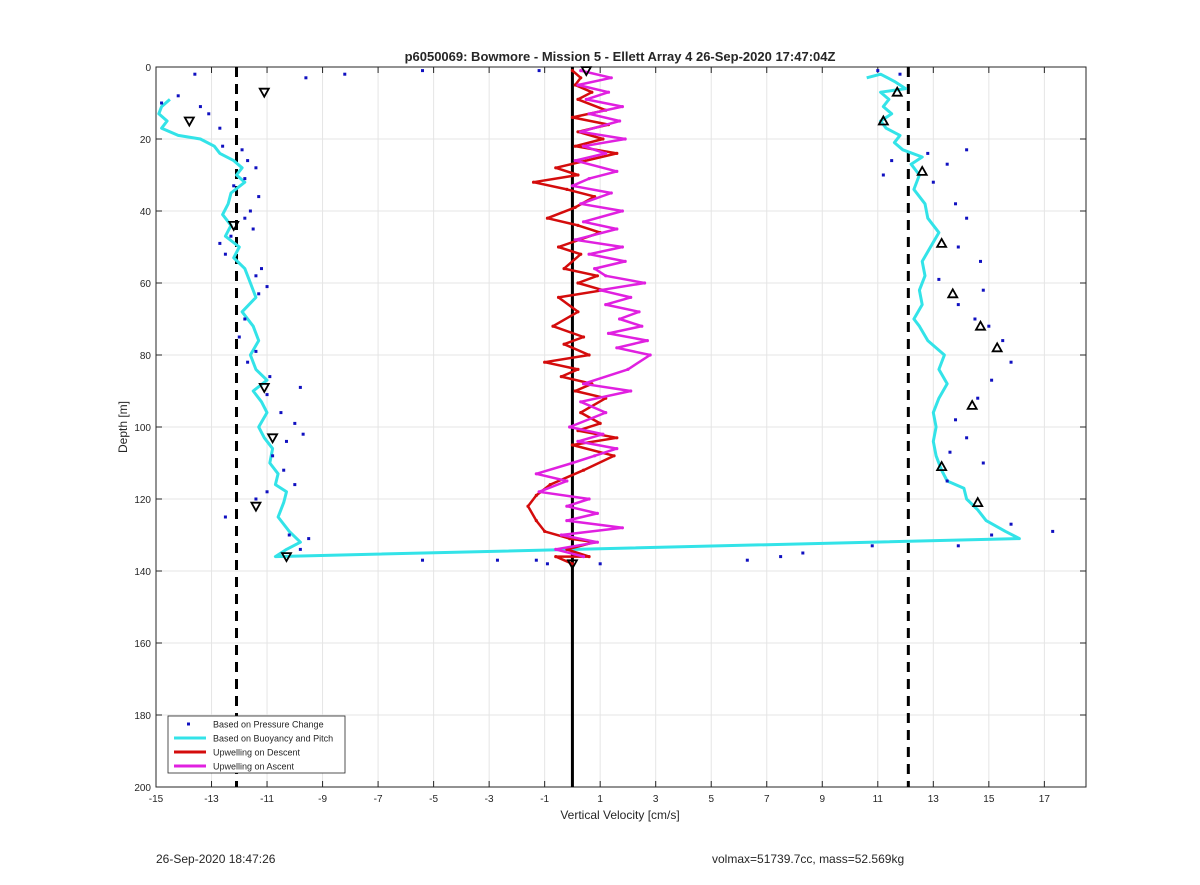 The image size is (1200, 885). Describe the element at coordinates (146, 140) in the screenshot. I see `y-tick-label: 20` at that location.